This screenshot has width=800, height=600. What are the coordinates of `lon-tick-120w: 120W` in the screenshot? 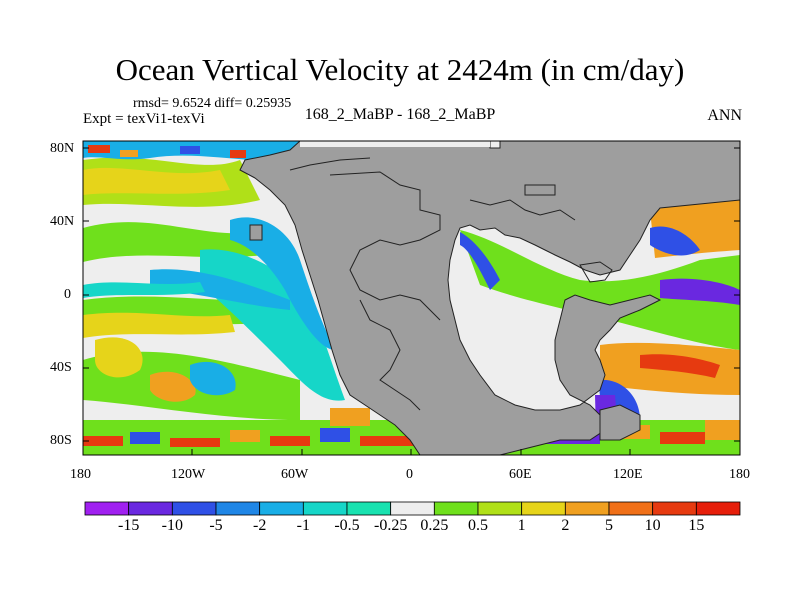 It's located at (188, 474).